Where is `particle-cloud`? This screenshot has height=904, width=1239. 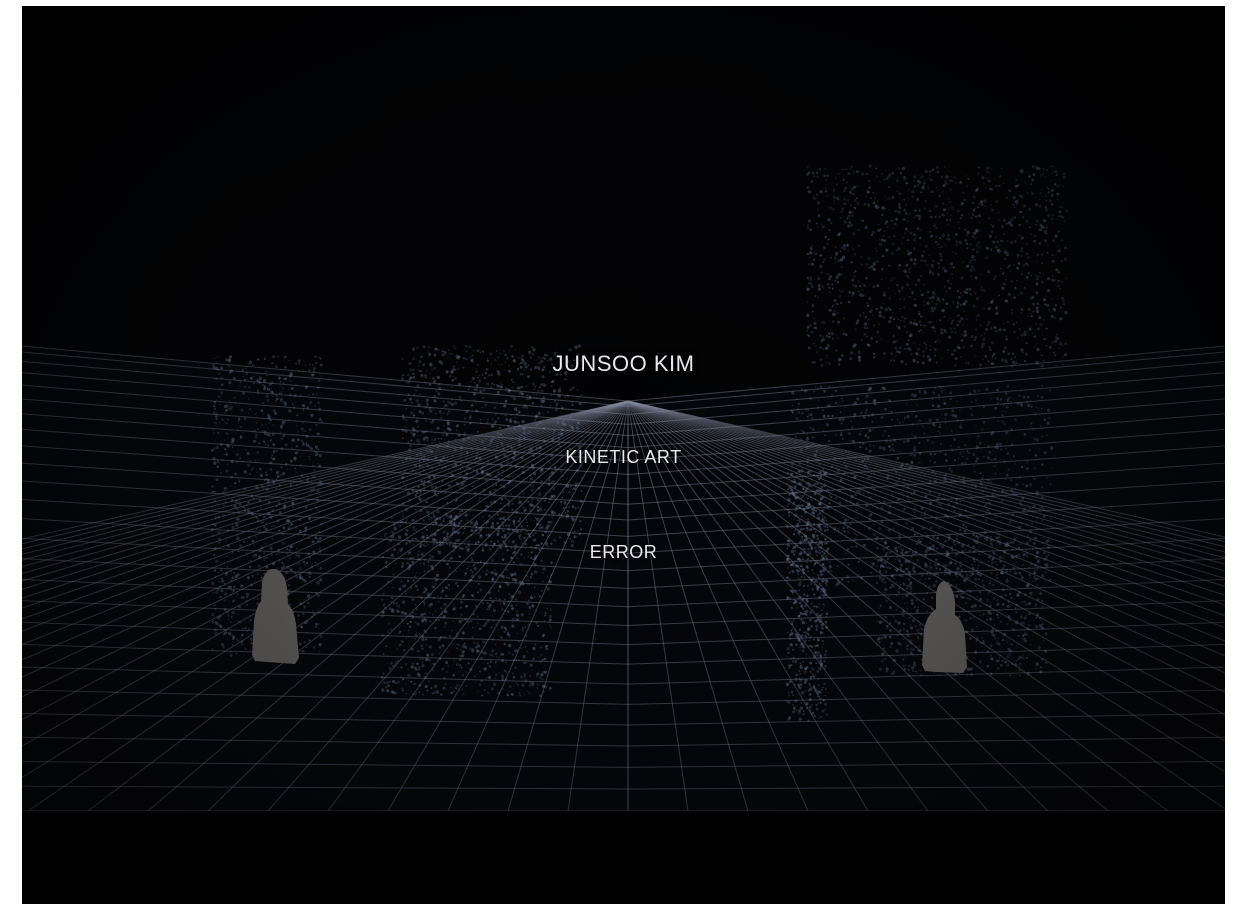 particle-cloud is located at coordinates (936, 266).